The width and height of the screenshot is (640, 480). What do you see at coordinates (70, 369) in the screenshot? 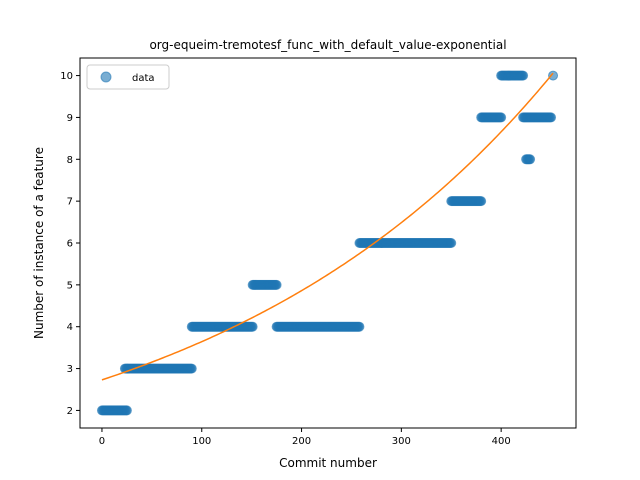
I see `y-tick-label: 3` at bounding box center [70, 369].